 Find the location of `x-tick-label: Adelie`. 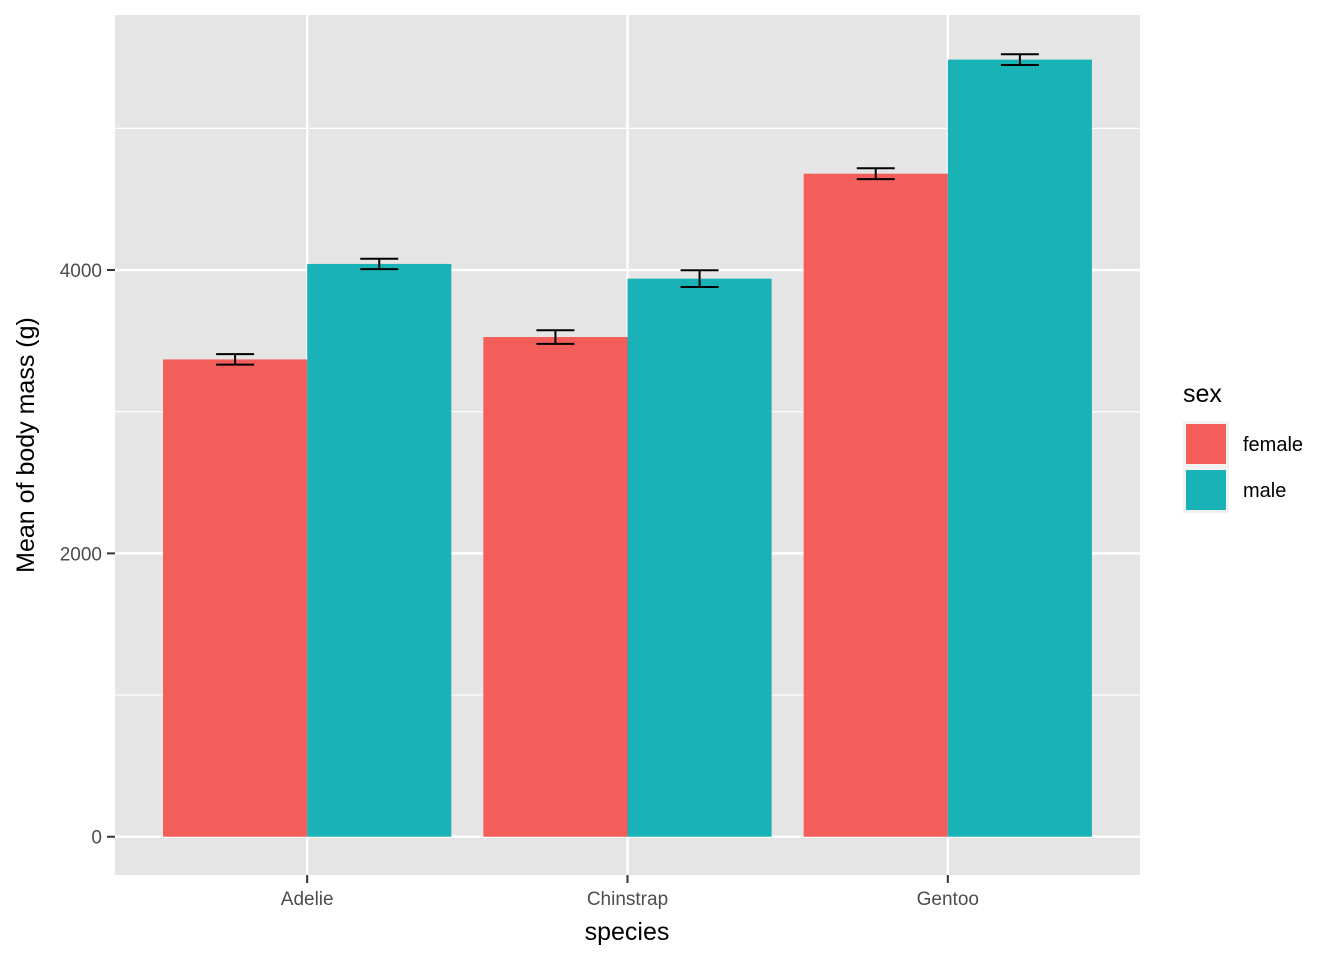

x-tick-label: Adelie is located at coordinates (307, 899).